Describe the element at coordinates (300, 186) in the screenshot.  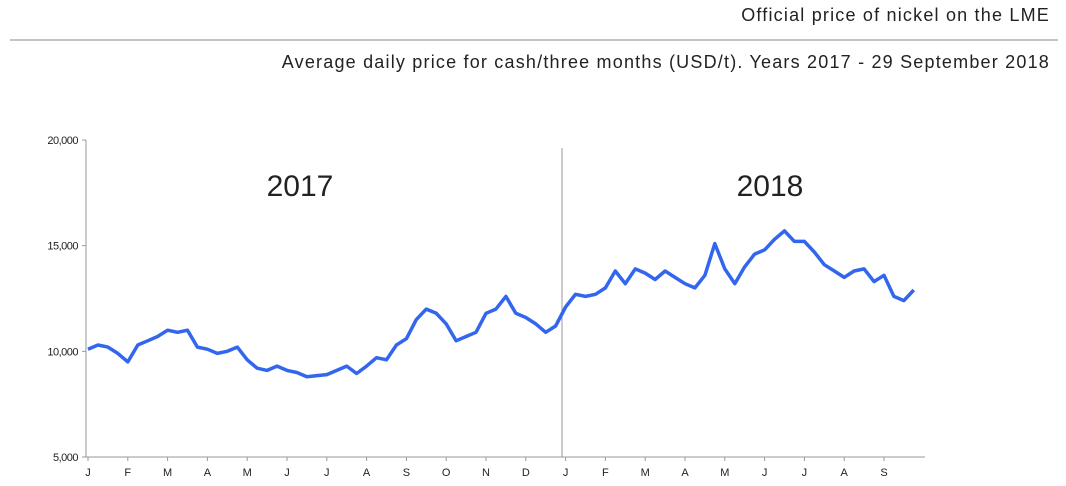
I see `year-label: 2017` at that location.